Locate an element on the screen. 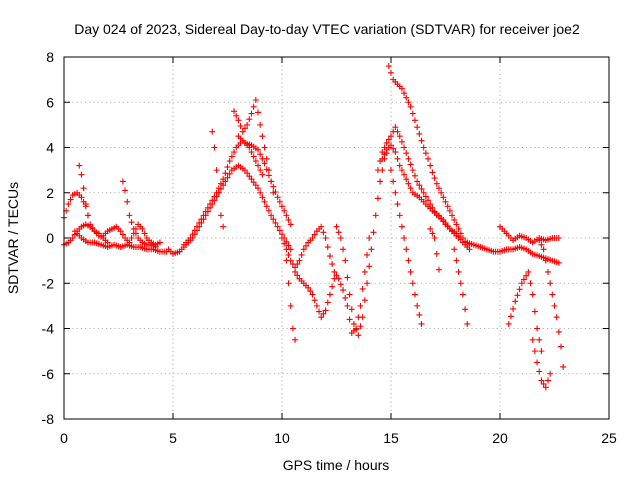 This screenshot has width=640, height=480. x-tick-label: 5 is located at coordinates (173, 438).